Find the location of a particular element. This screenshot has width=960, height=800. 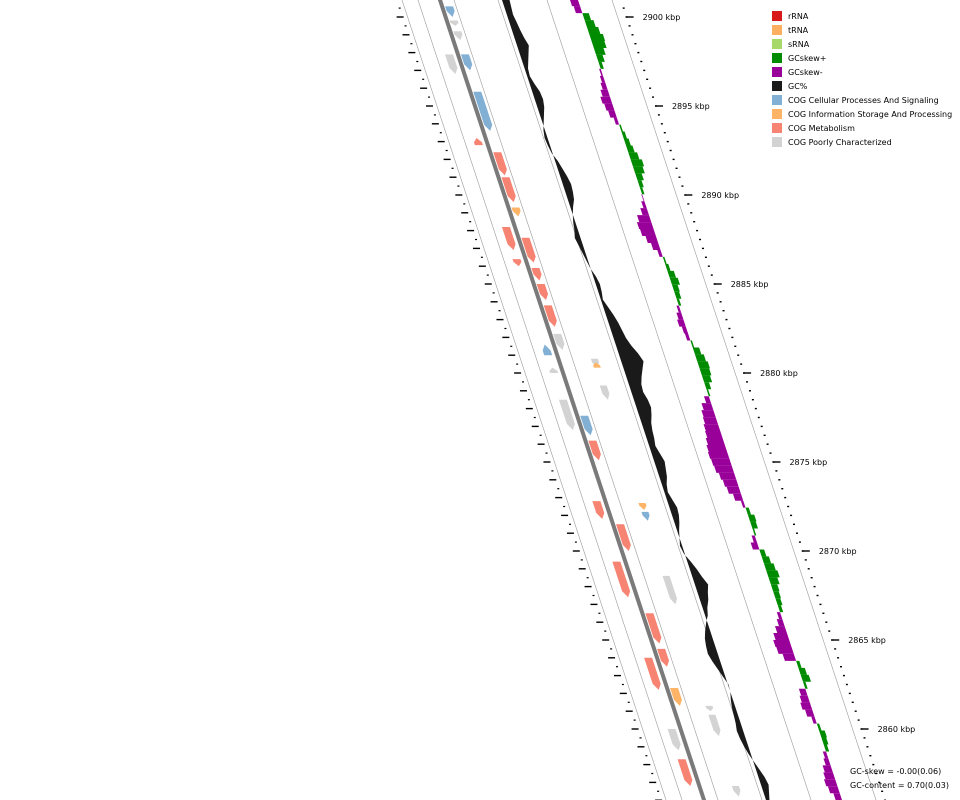

legend-item: COG Cellular Processes And Signaling is located at coordinates (862, 100).